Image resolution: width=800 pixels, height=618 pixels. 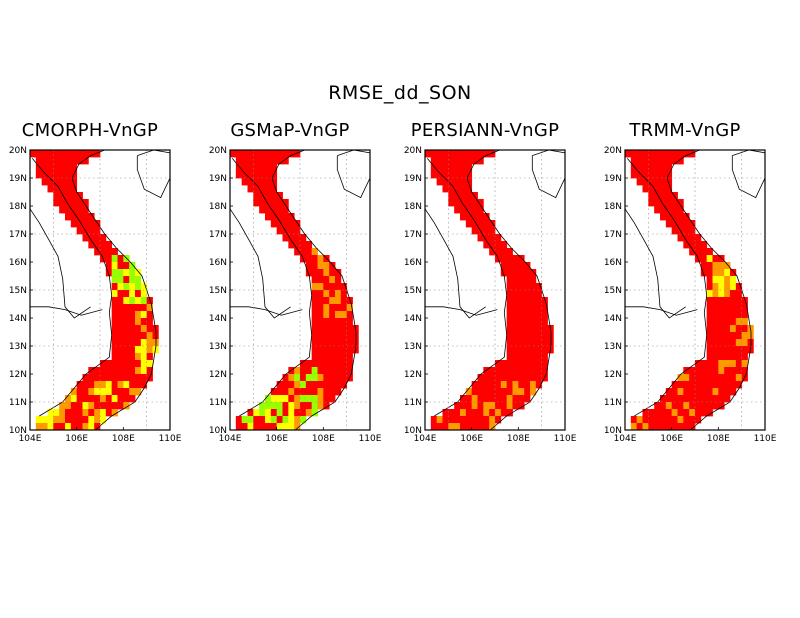 What do you see at coordinates (413, 431) in the screenshot?
I see `lat-tick-label: 10N` at bounding box center [413, 431].